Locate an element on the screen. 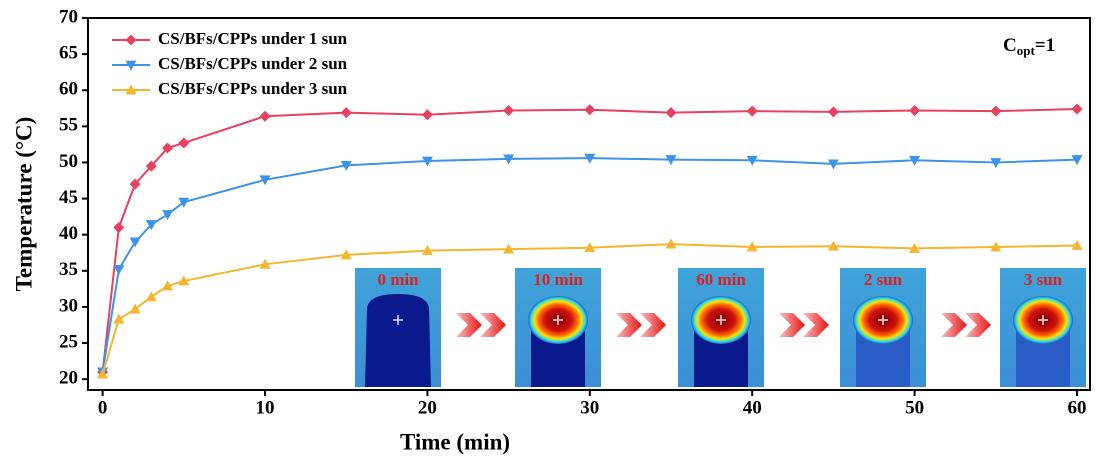  y-tick-label: 40 is located at coordinates (68, 233).